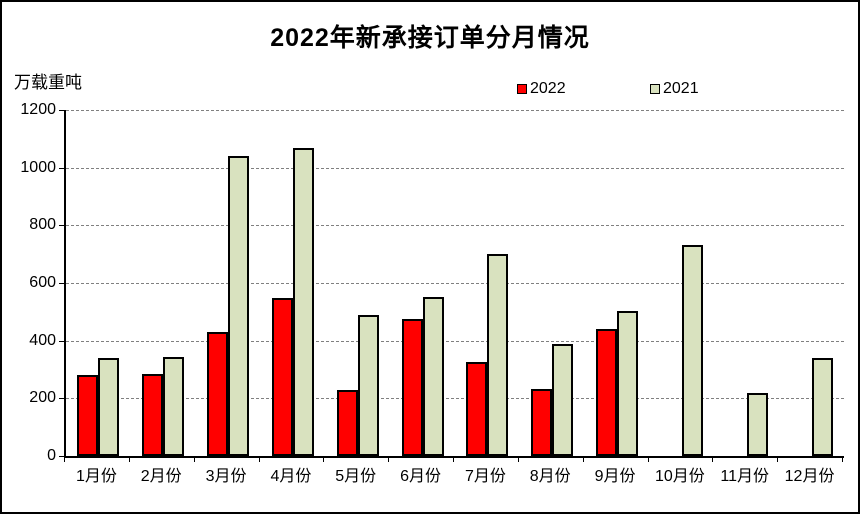  What do you see at coordinates (655, 89) in the screenshot?
I see `legend-swatch-2021-icon` at bounding box center [655, 89].